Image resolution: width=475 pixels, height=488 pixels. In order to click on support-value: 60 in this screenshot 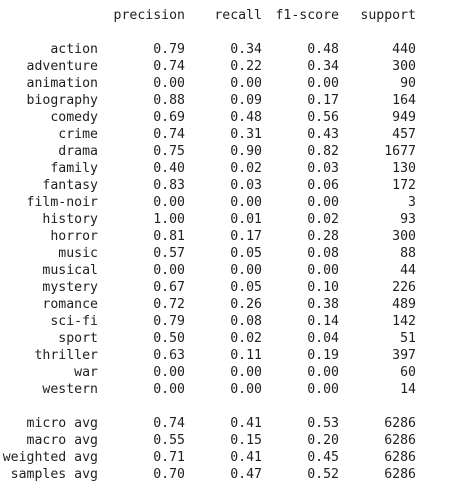, I will do `click(408, 372)`.